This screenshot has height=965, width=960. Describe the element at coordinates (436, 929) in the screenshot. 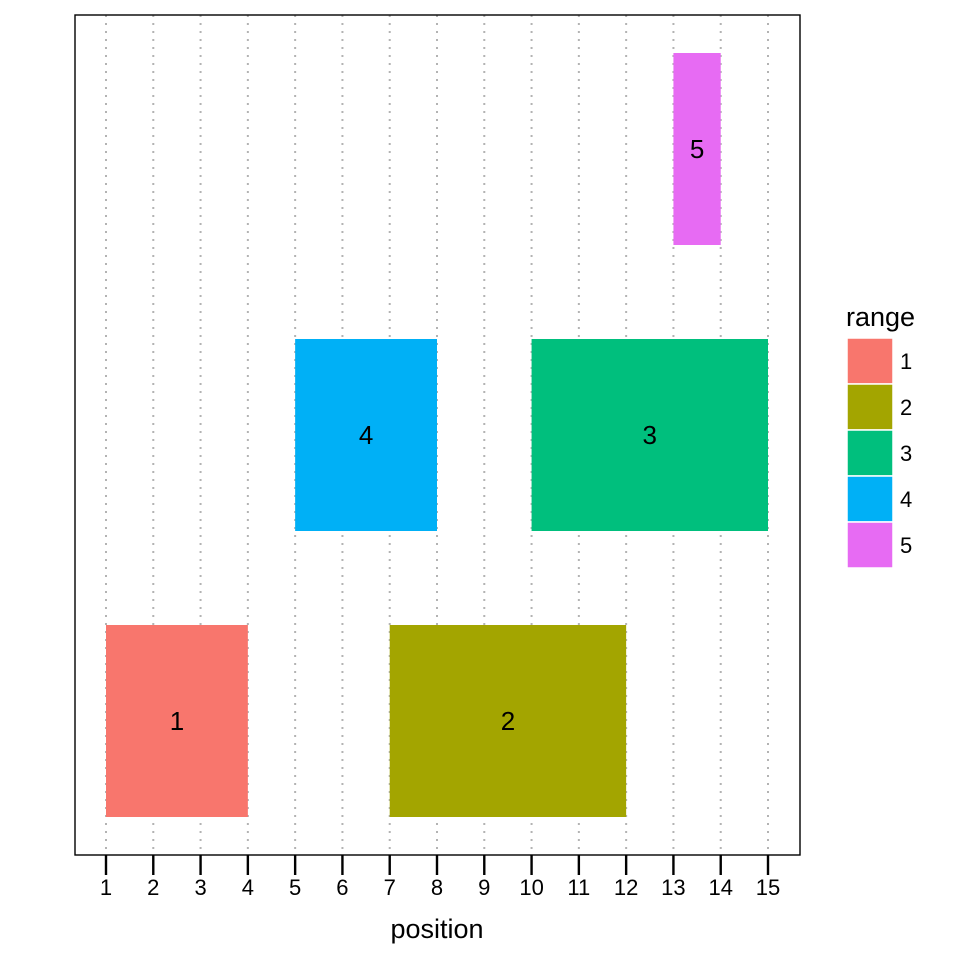

I see `x-axis-title: position` at that location.